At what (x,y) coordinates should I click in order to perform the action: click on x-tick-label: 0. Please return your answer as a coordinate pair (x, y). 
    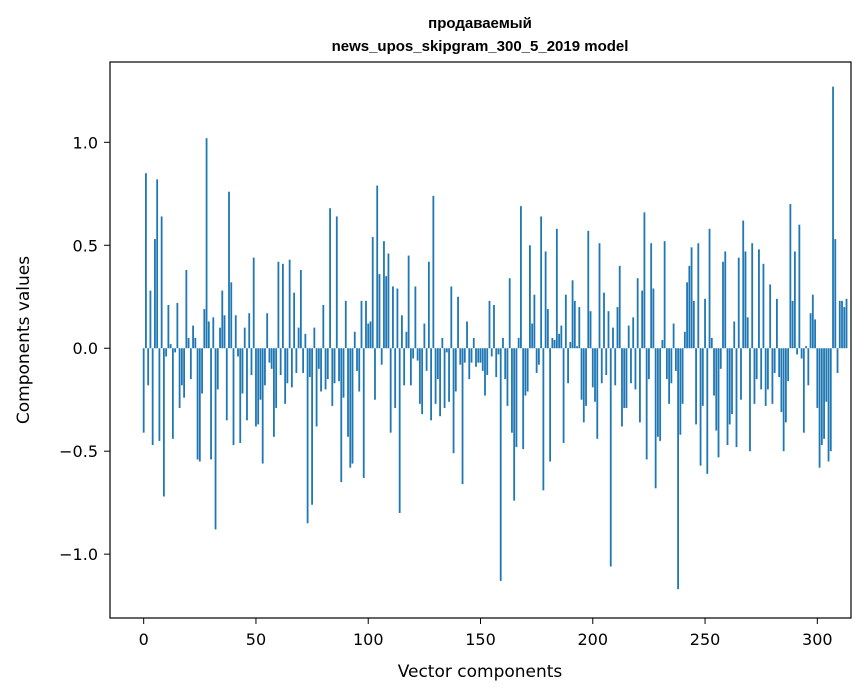
    Looking at the image, I should click on (144, 639).